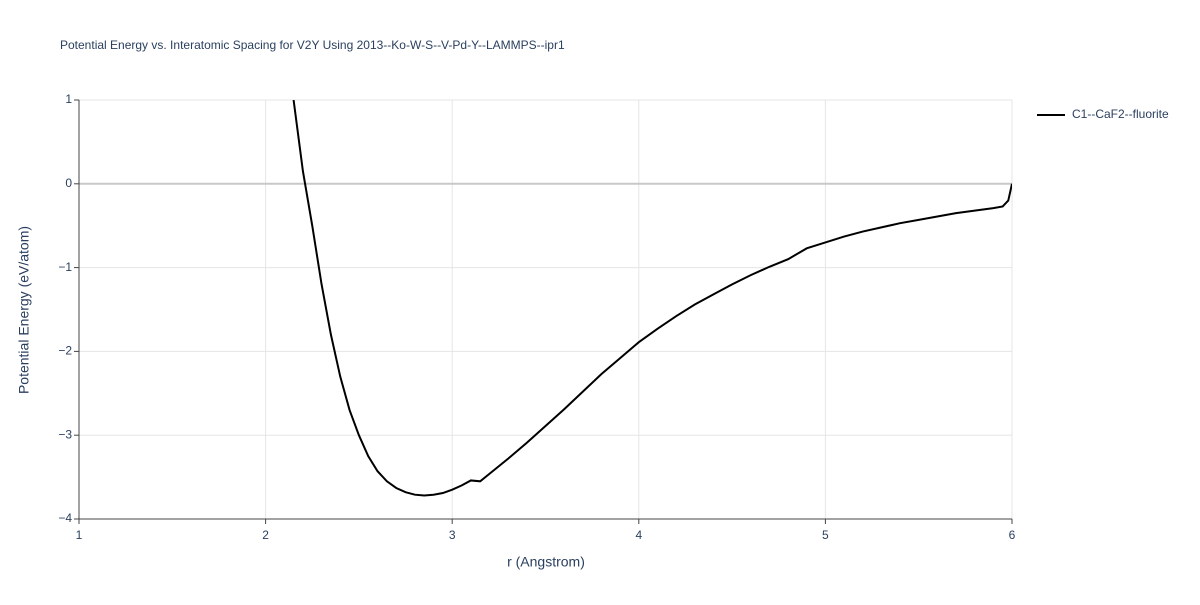 This screenshot has width=1200, height=605. Describe the element at coordinates (452, 535) in the screenshot. I see `x-tick-label: 3` at that location.